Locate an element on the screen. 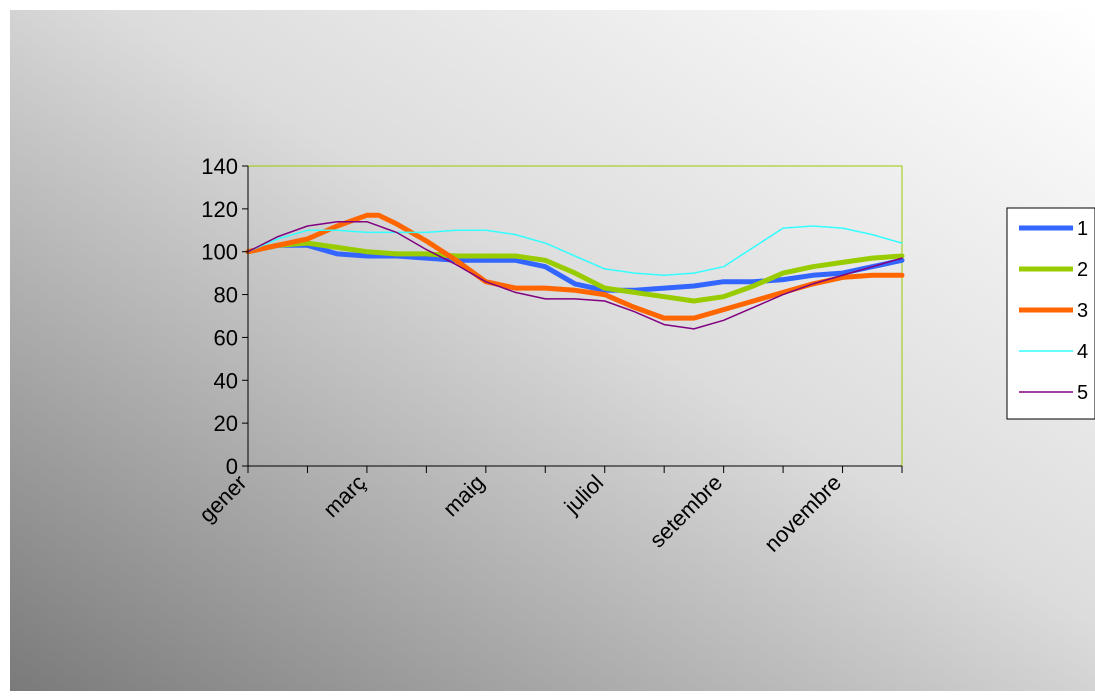 This screenshot has width=1095, height=696. y-tick-label: 20 is located at coordinates (226, 423).